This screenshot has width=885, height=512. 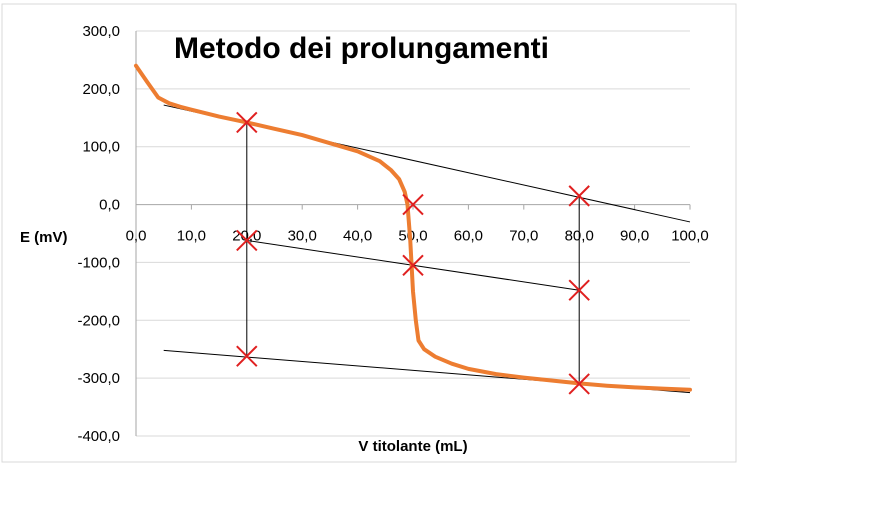 What do you see at coordinates (634, 236) in the screenshot?
I see `x-tick-label: 90,0` at bounding box center [634, 236].